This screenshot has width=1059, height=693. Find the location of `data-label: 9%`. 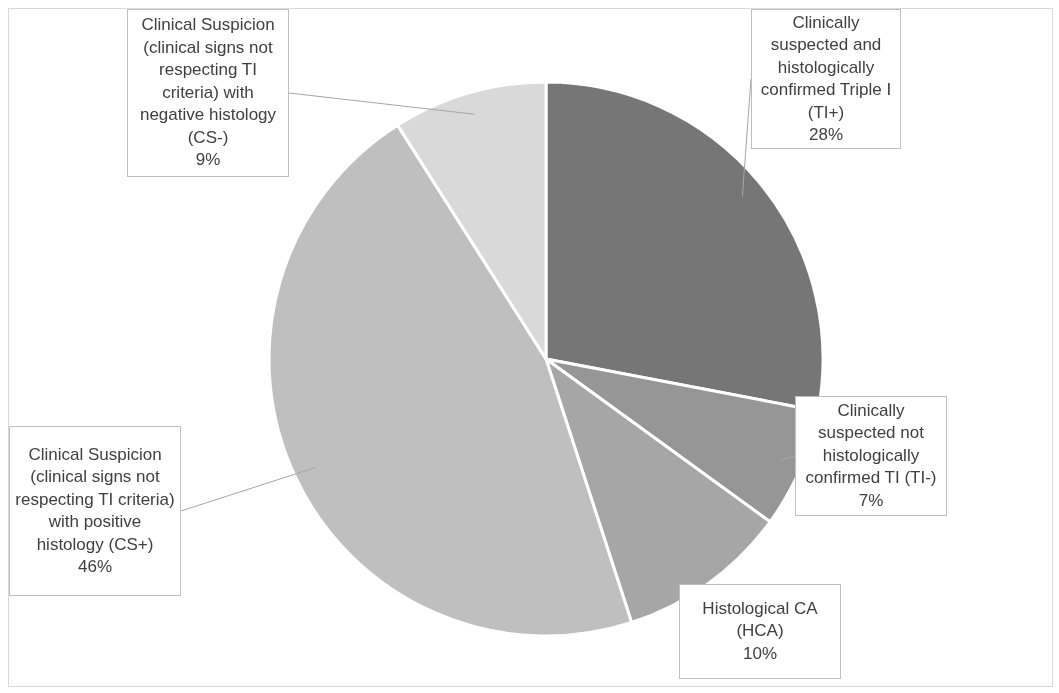

data-label: 9% is located at coordinates (208, 160).